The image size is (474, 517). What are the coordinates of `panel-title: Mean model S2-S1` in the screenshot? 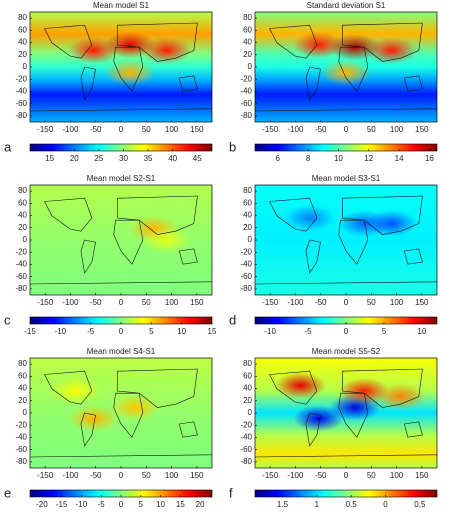 It's located at (121, 178).